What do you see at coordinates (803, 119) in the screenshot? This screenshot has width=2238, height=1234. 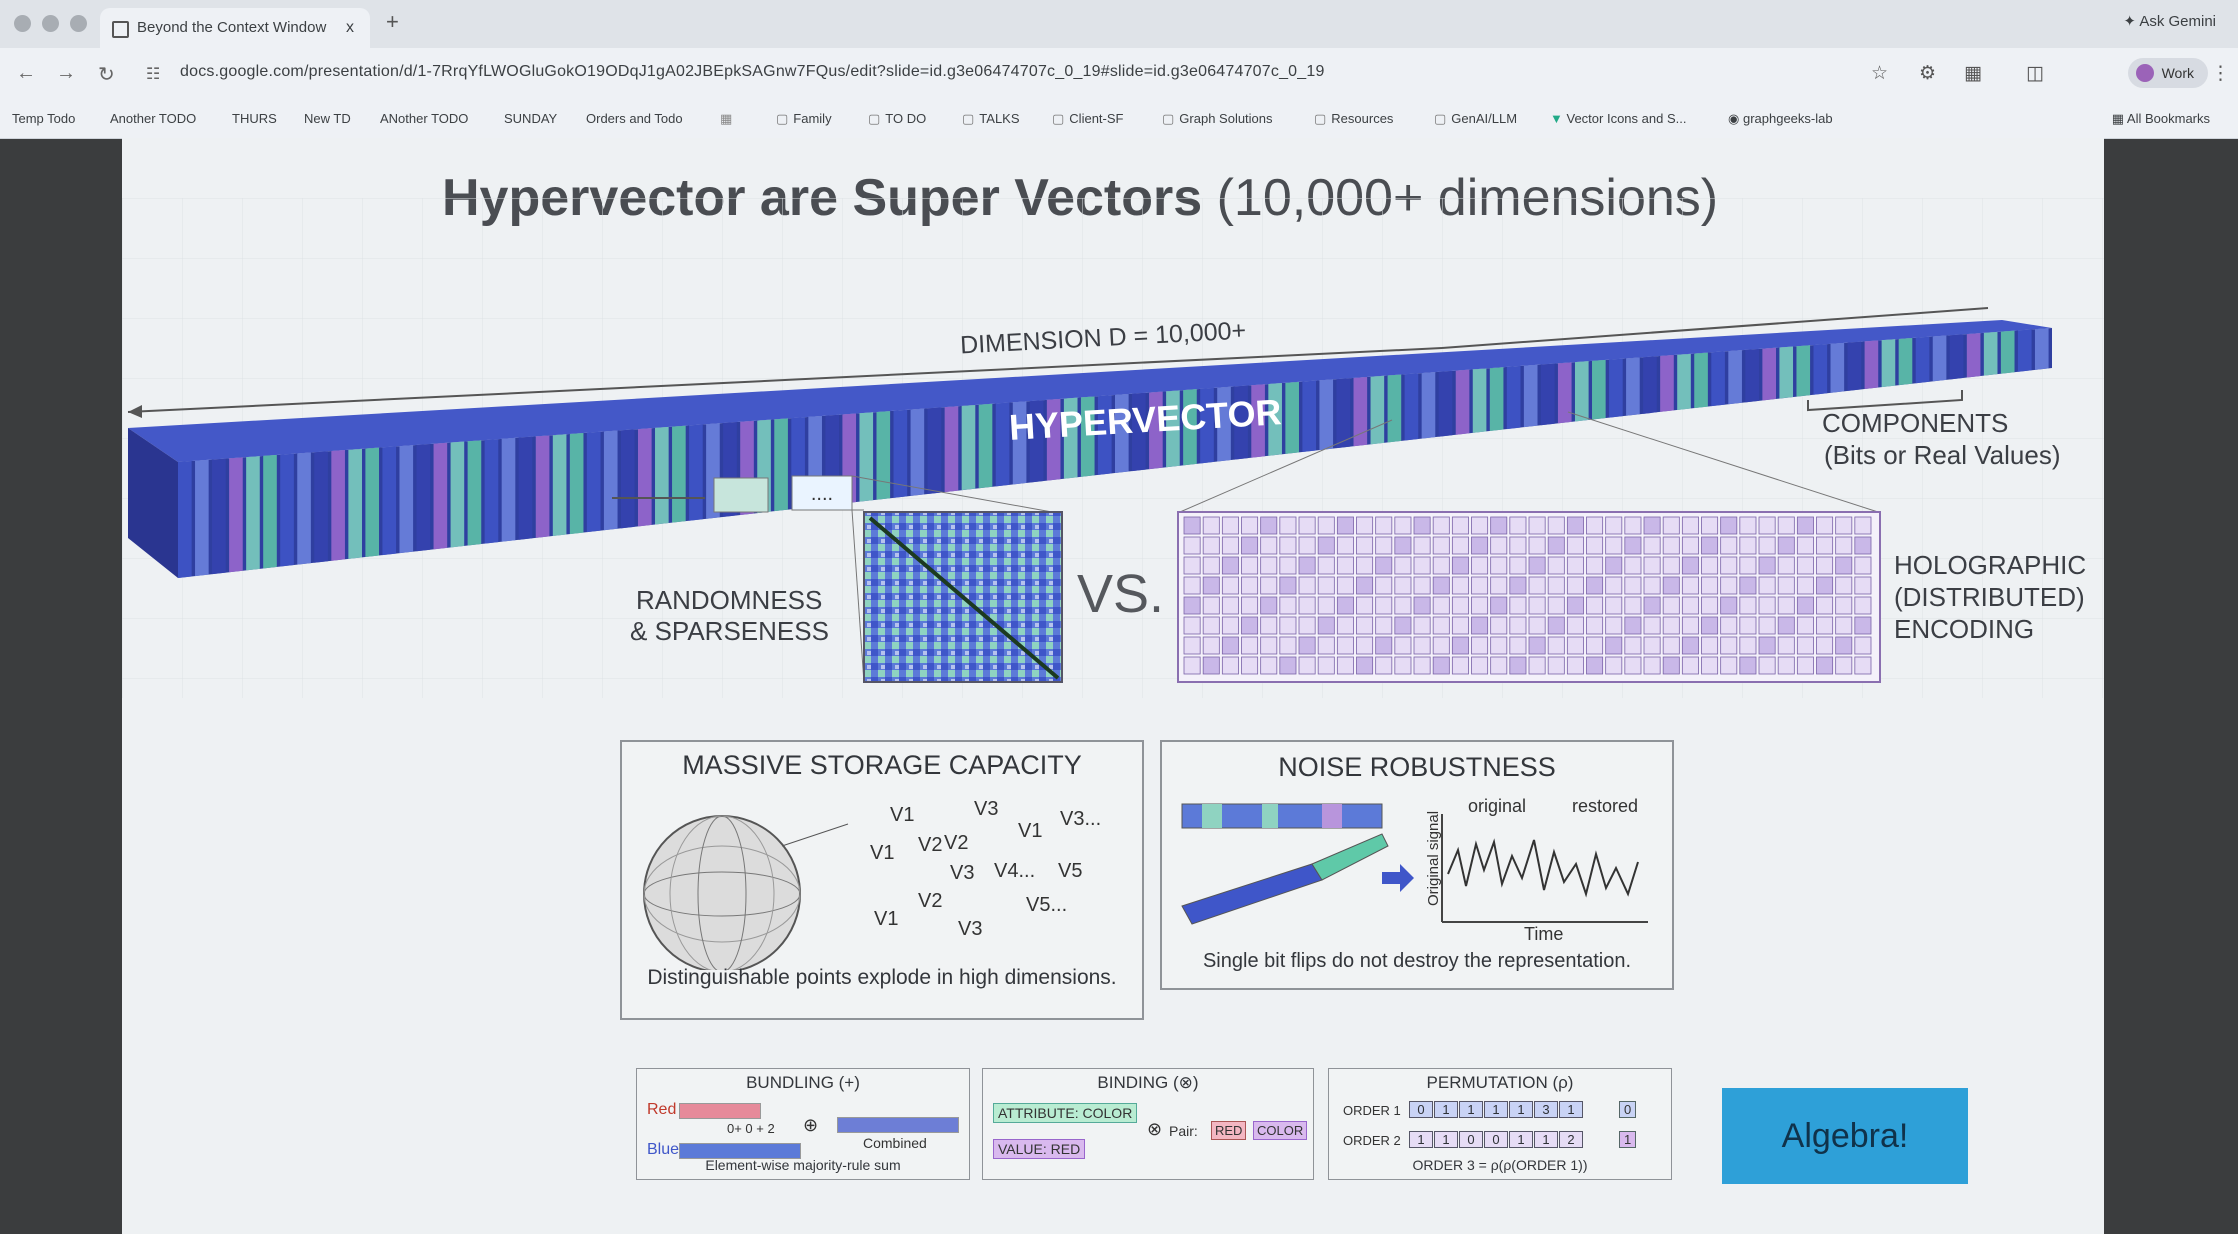 I see `bookmark-folder: Family` at bounding box center [803, 119].